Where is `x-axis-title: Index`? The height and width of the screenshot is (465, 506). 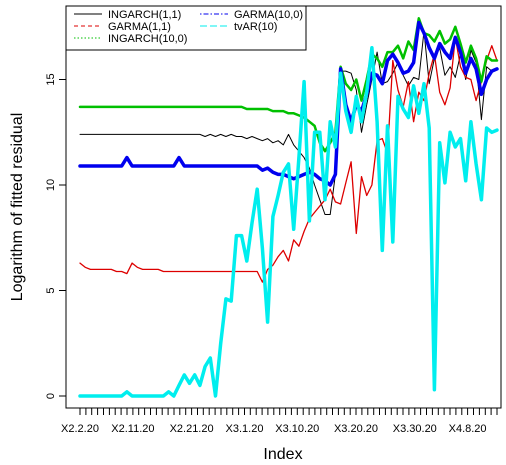
x-axis-title: Index is located at coordinates (282, 454).